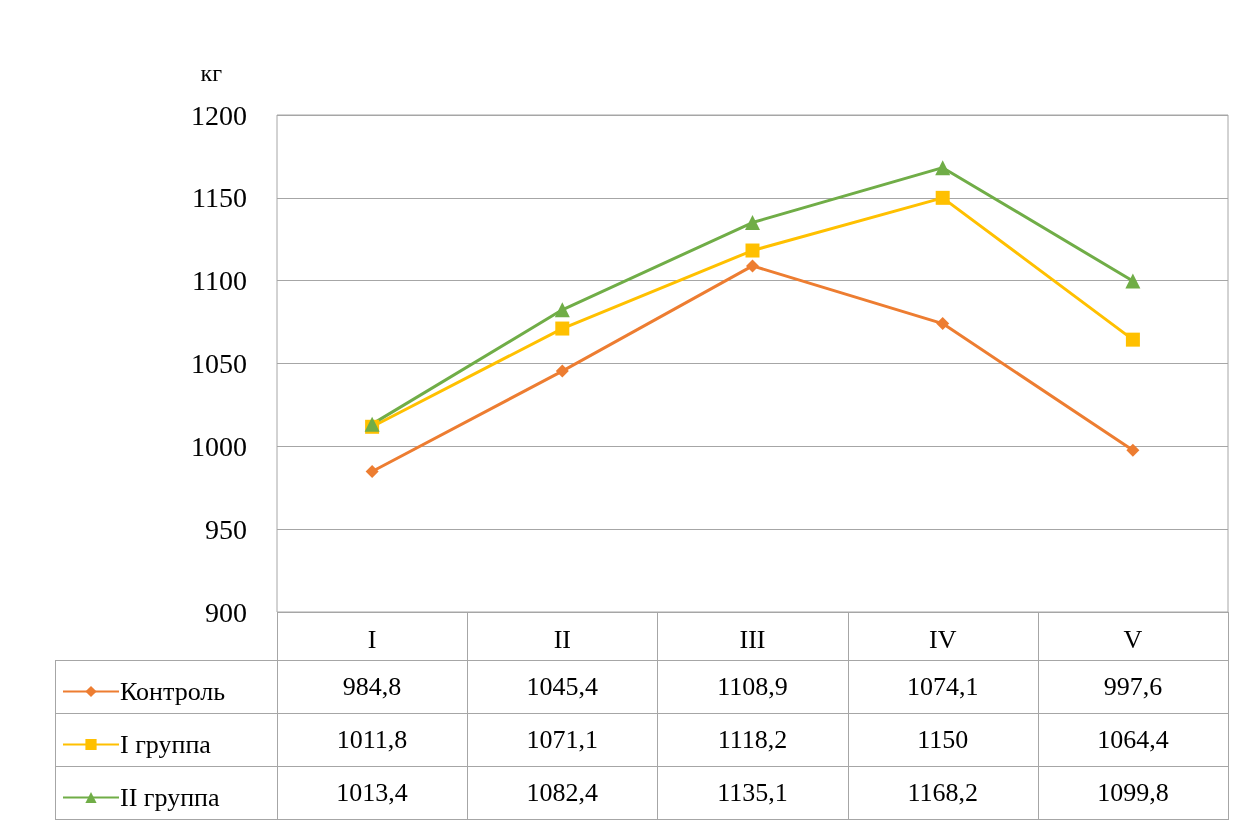 The image size is (1246, 825). What do you see at coordinates (219, 446) in the screenshot?
I see `y-tick-label: 1000` at bounding box center [219, 446].